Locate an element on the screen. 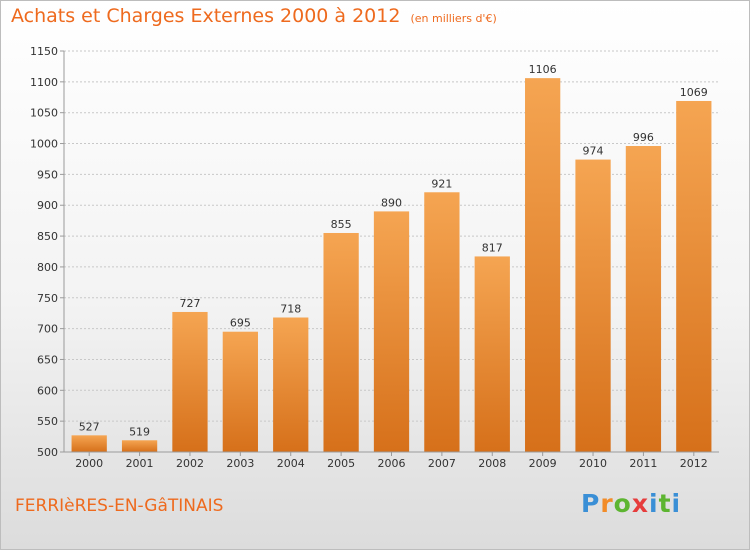 Image resolution: width=750 pixels, height=551 pixels. x-tick-label-2009: 2009 is located at coordinates (543, 463).